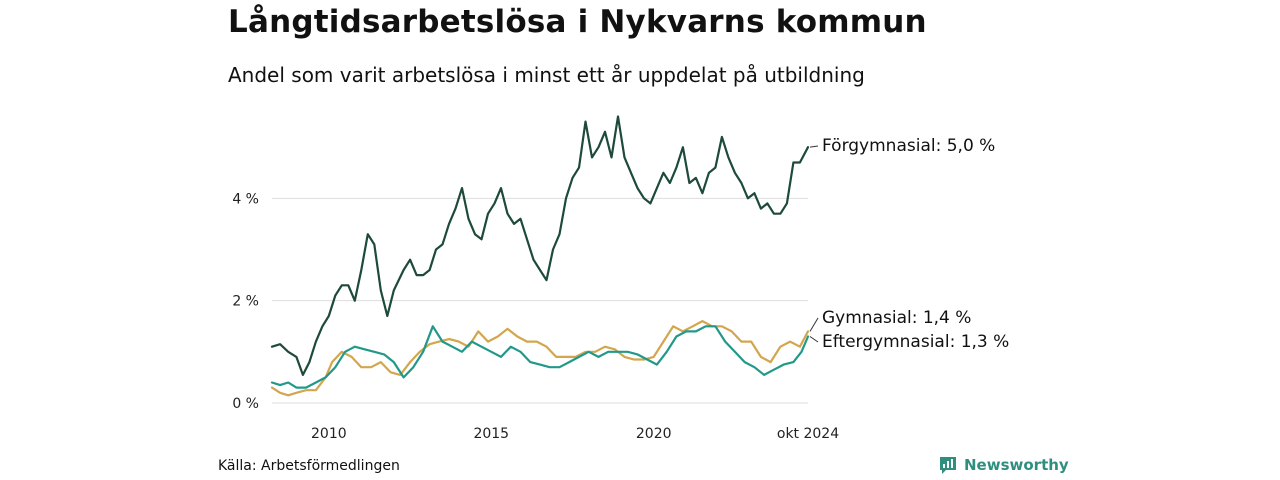 Image resolution: width=1280 pixels, height=480 pixels. Describe the element at coordinates (814, 146) in the screenshot. I see `label-leader-forgymnasial` at that location.